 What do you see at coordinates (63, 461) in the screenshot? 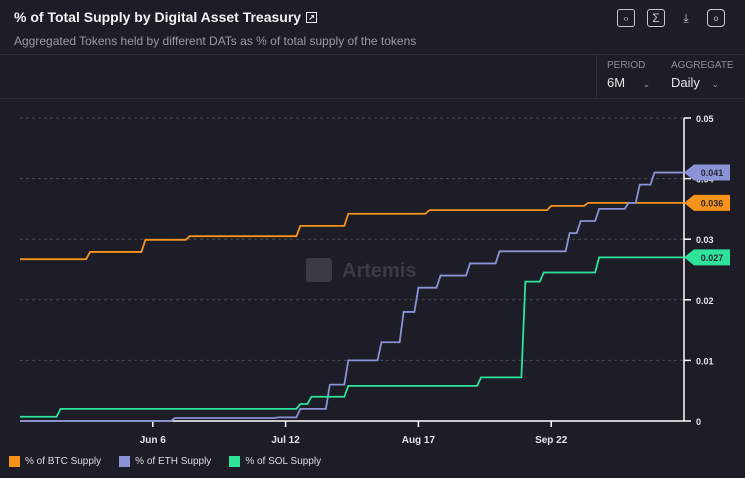
I see `legend-label: % of BTC Supply` at bounding box center [63, 461].